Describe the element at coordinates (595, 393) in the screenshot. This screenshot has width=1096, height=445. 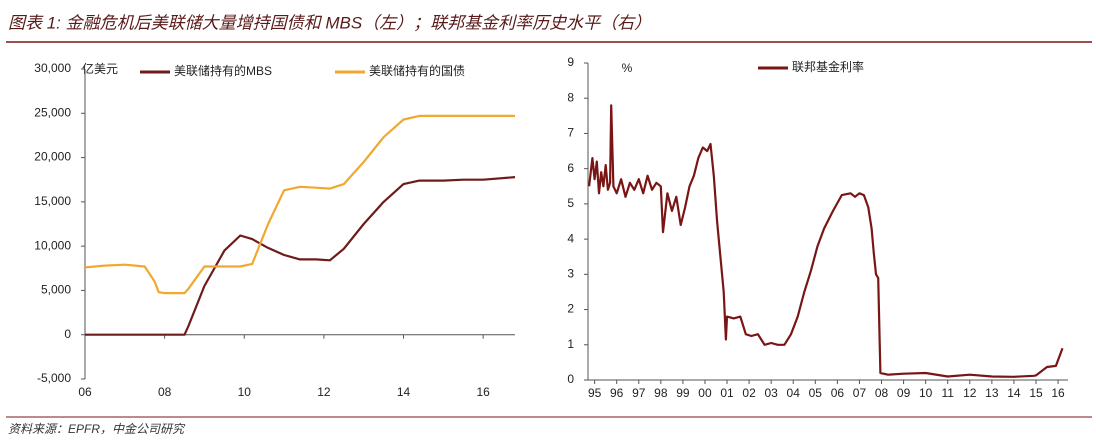
I see `x-tick-label: 95` at that location.